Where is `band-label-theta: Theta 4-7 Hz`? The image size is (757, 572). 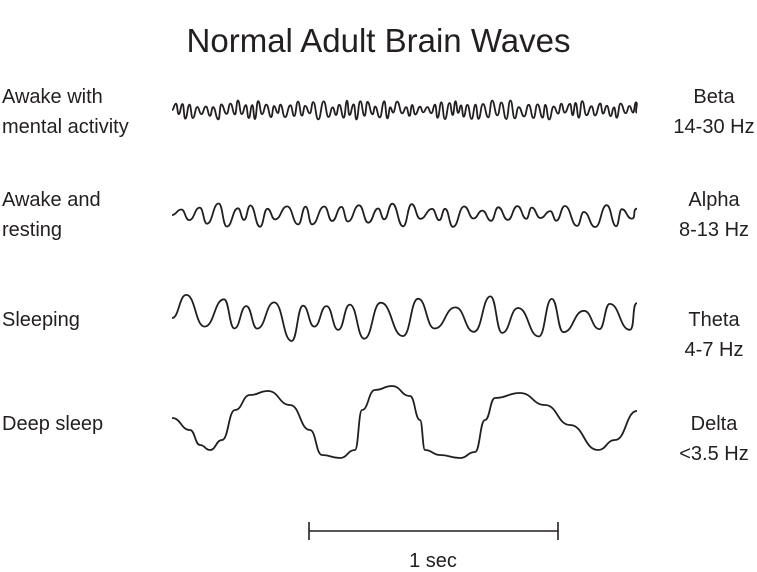 band-label-theta: Theta 4-7 Hz is located at coordinates (712, 335).